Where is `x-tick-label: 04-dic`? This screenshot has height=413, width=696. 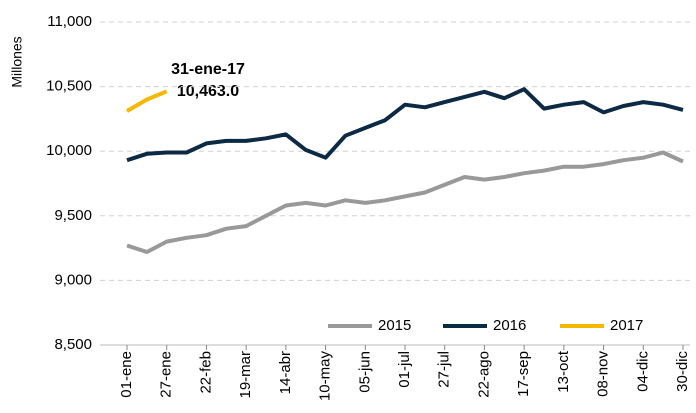 x-tick-label: 04-dic is located at coordinates (642, 371).